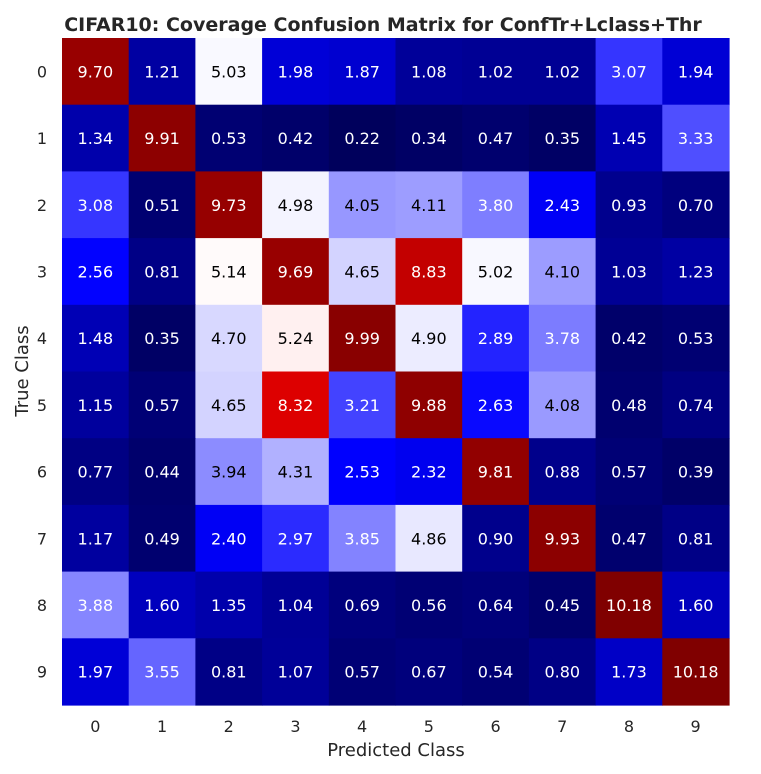 Image resolution: width=761 pixels, height=774 pixels. I want to click on cell-value-label-r8-c1: 1.60, so click(162, 605).